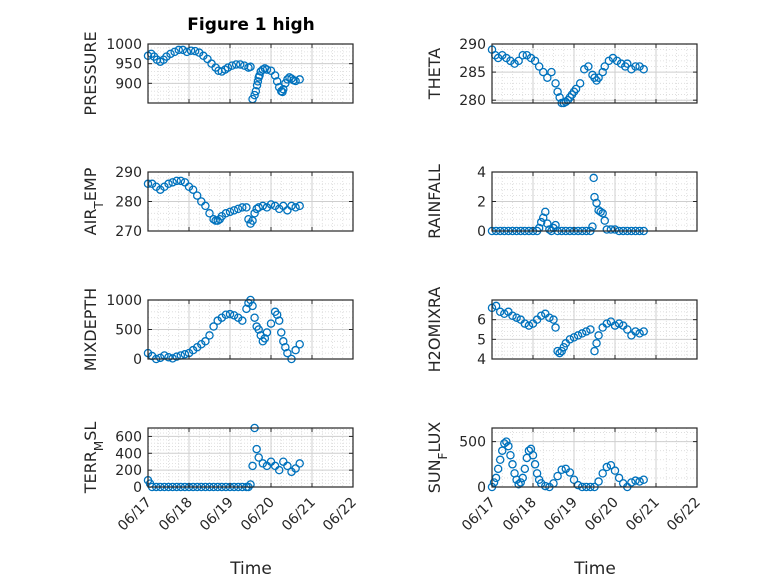 The image size is (778, 583). Describe the element at coordinates (128, 65) in the screenshot. I see `y-tick-label: 950` at that location.